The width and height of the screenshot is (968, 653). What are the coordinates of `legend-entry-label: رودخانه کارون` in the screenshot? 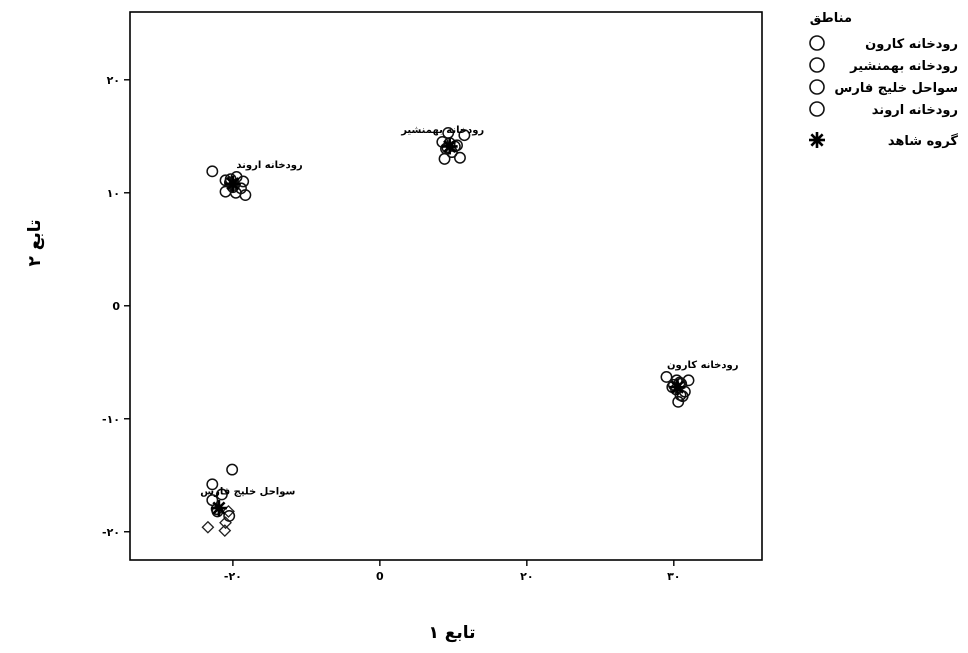 It's located at (911, 44).